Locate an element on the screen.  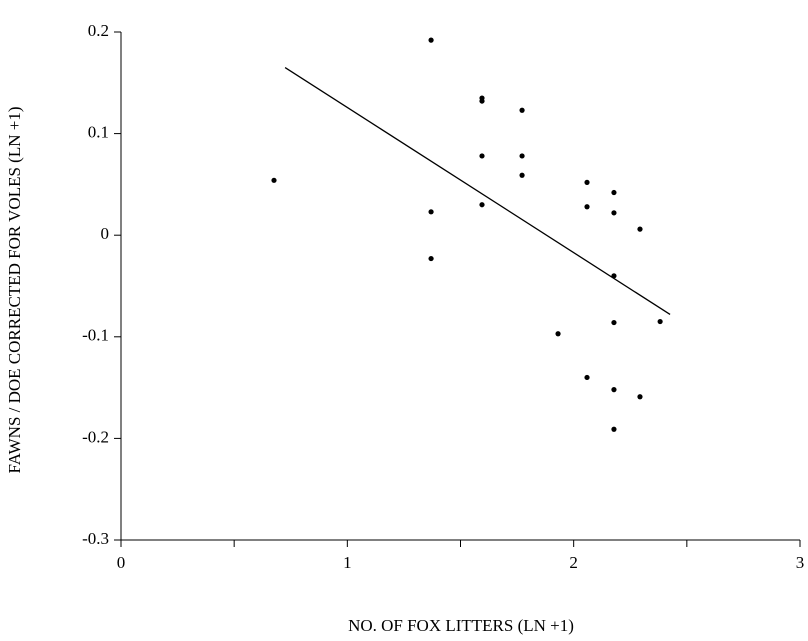
y-tick-label: 0.2 is located at coordinates (98, 30).